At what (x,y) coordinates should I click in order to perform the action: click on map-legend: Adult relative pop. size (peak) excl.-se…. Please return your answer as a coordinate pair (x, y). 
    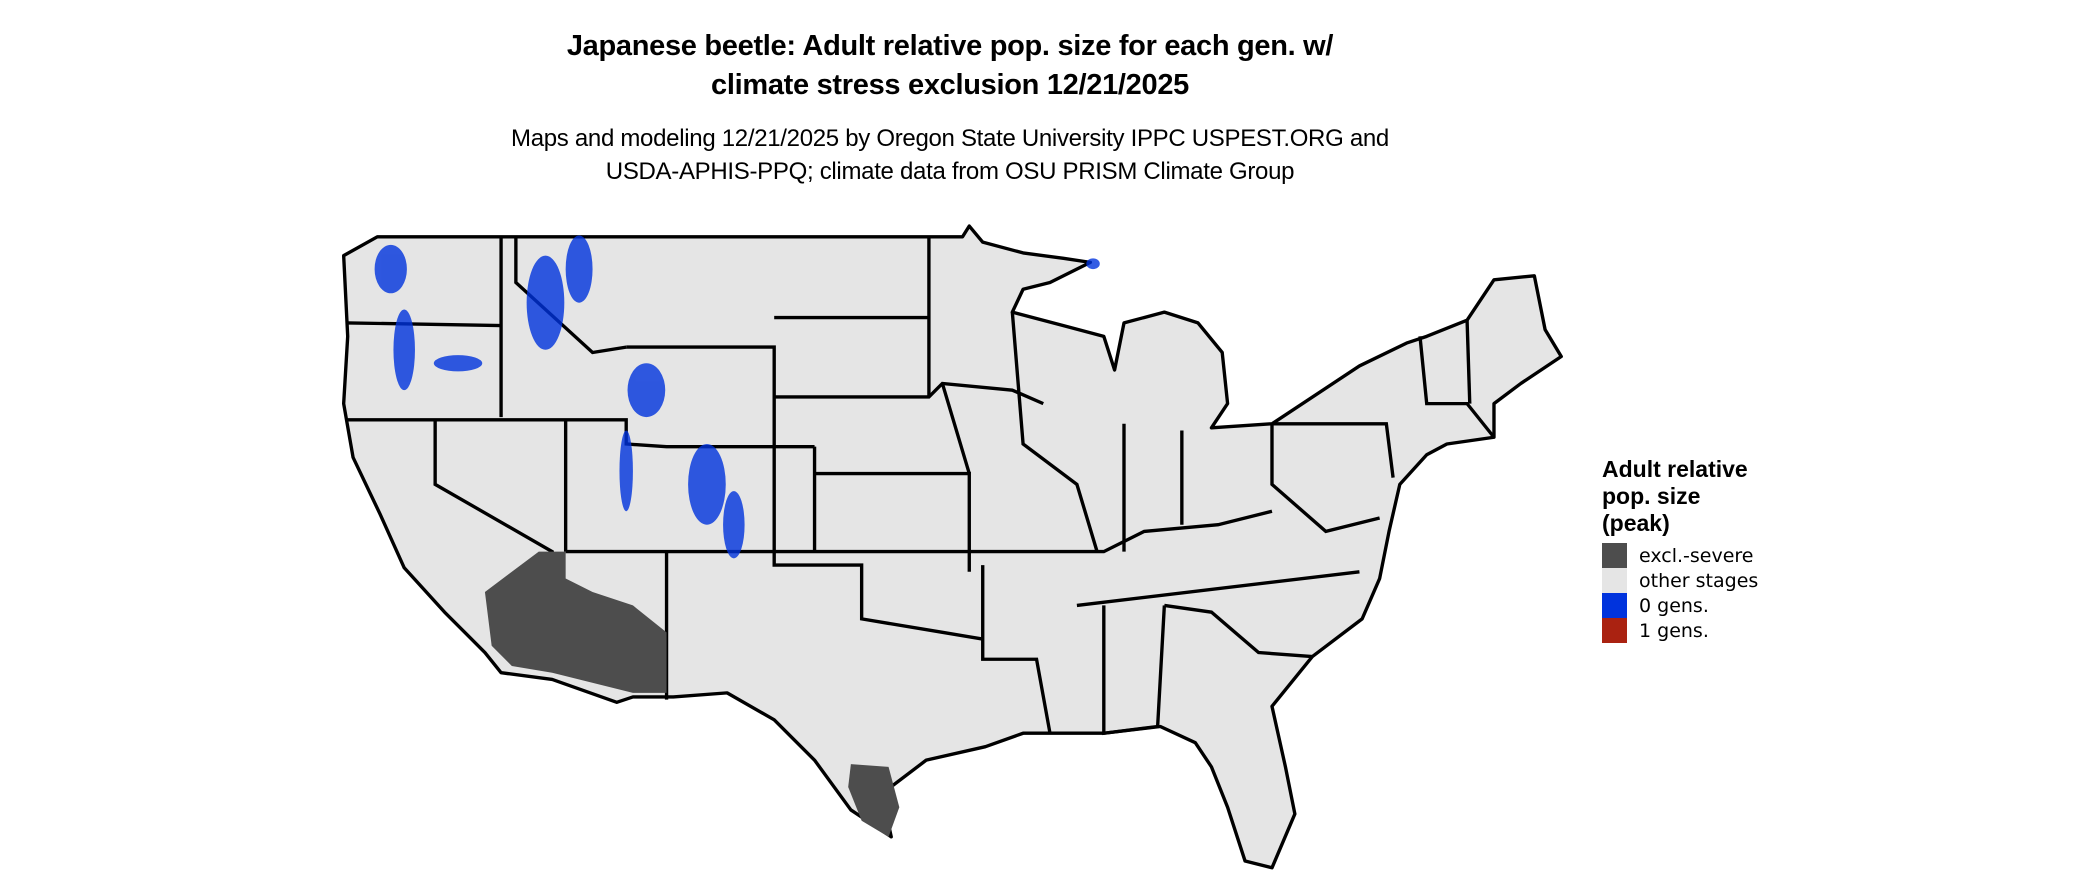
    Looking at the image, I should click on (1680, 549).